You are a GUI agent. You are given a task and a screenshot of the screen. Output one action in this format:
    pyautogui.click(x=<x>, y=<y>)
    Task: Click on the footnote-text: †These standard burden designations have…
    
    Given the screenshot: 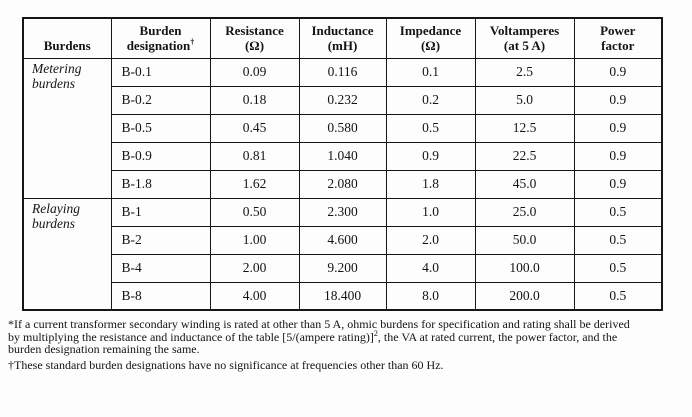 What is the action you would take?
    pyautogui.click(x=226, y=364)
    